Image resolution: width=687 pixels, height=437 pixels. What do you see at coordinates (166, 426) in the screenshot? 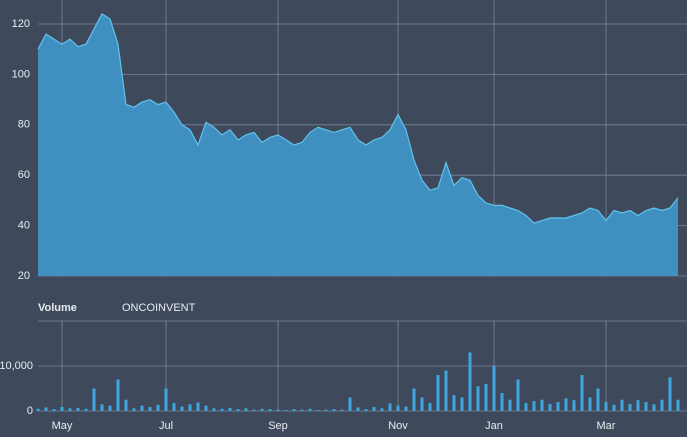
I see `x-tick-label: Jul` at bounding box center [166, 426].